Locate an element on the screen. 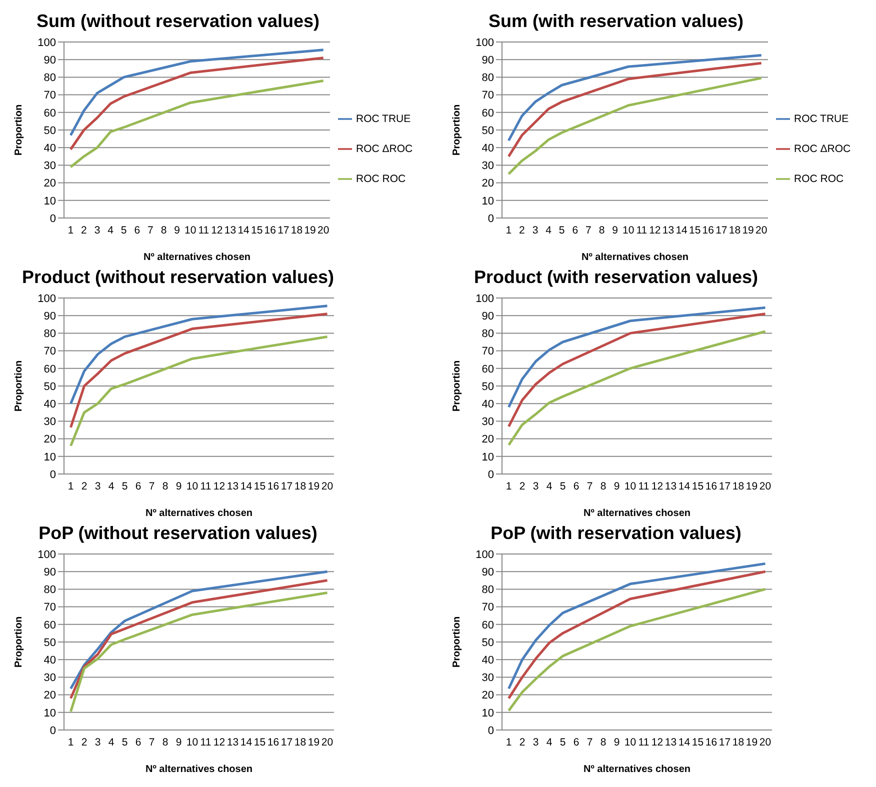 The width and height of the screenshot is (876, 787). legend-label: ROC ΔROC is located at coordinates (822, 149).